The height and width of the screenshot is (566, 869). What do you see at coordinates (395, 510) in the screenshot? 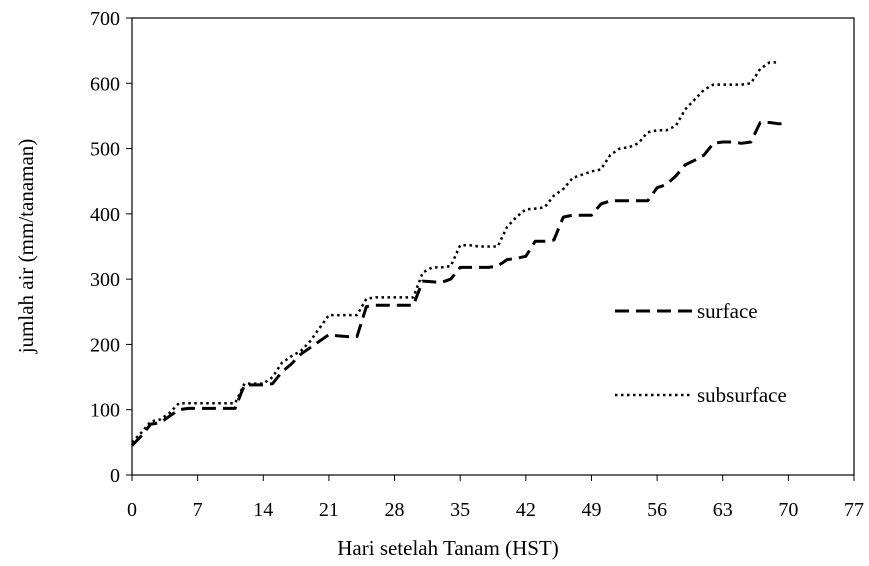
I see `x-tick-label: 28` at bounding box center [395, 510].